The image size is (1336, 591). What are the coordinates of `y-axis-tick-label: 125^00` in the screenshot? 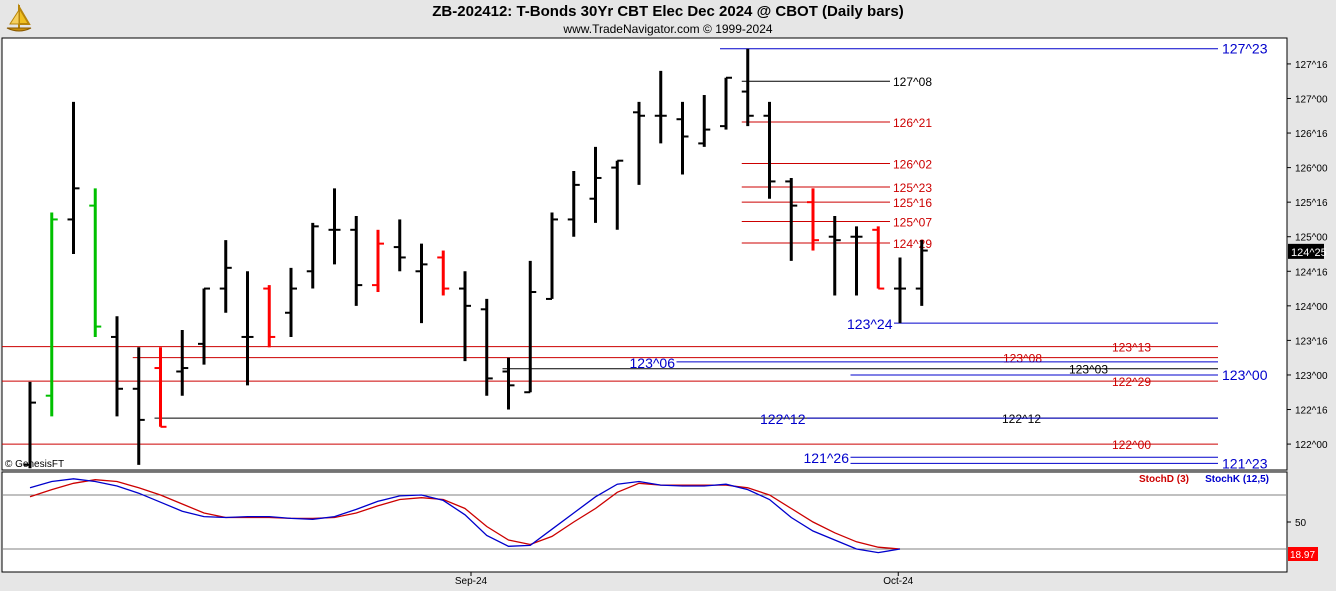 It's located at (1311, 238).